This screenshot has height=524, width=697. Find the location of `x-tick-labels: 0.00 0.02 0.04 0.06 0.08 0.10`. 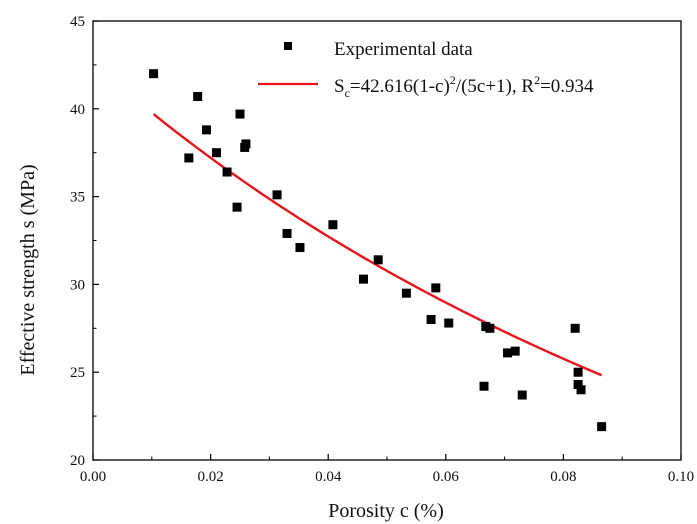

x-tick-labels: 0.00 0.02 0.04 0.06 0.08 0.10 is located at coordinates (387, 477).